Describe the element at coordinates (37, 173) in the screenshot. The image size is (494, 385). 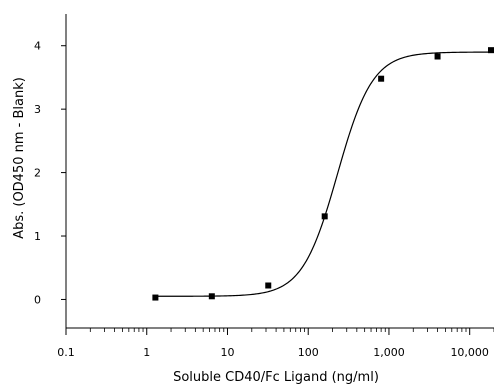
I see `y-tick-label: 2` at that location.